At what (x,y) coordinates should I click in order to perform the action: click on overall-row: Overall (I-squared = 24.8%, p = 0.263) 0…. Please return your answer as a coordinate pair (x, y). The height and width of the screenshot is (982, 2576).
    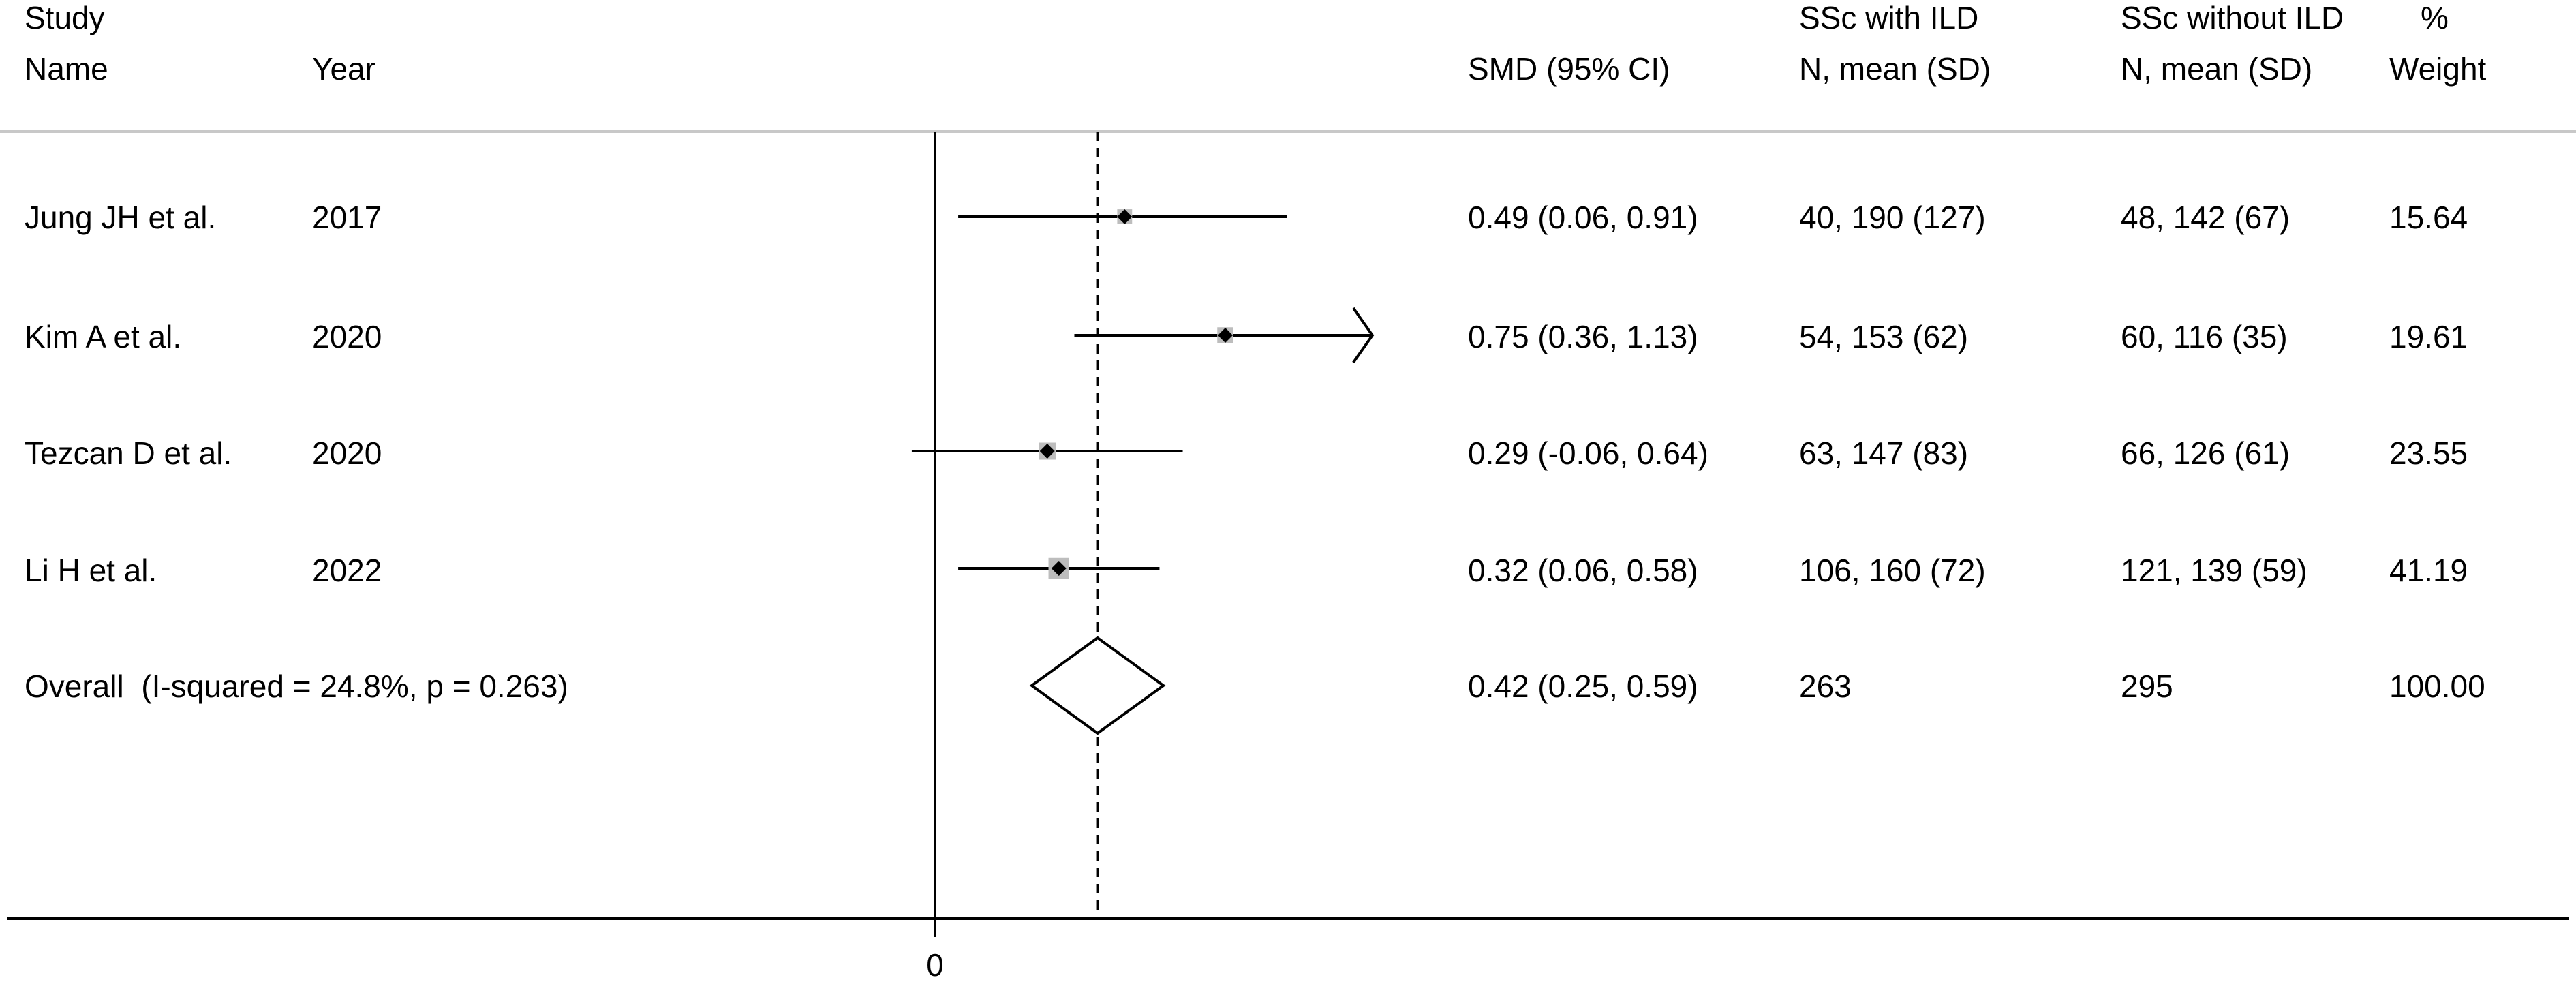
    Looking at the image, I should click on (1255, 686).